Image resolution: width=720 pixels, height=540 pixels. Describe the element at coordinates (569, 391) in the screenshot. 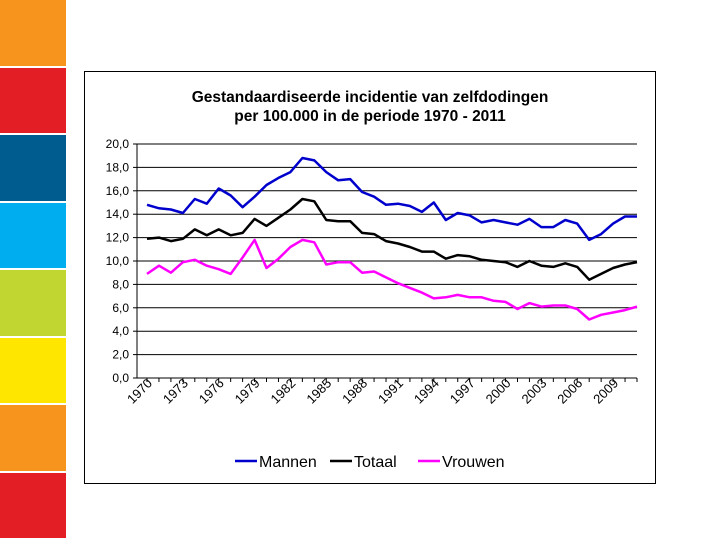

I see `x-tick-label: 2006` at that location.